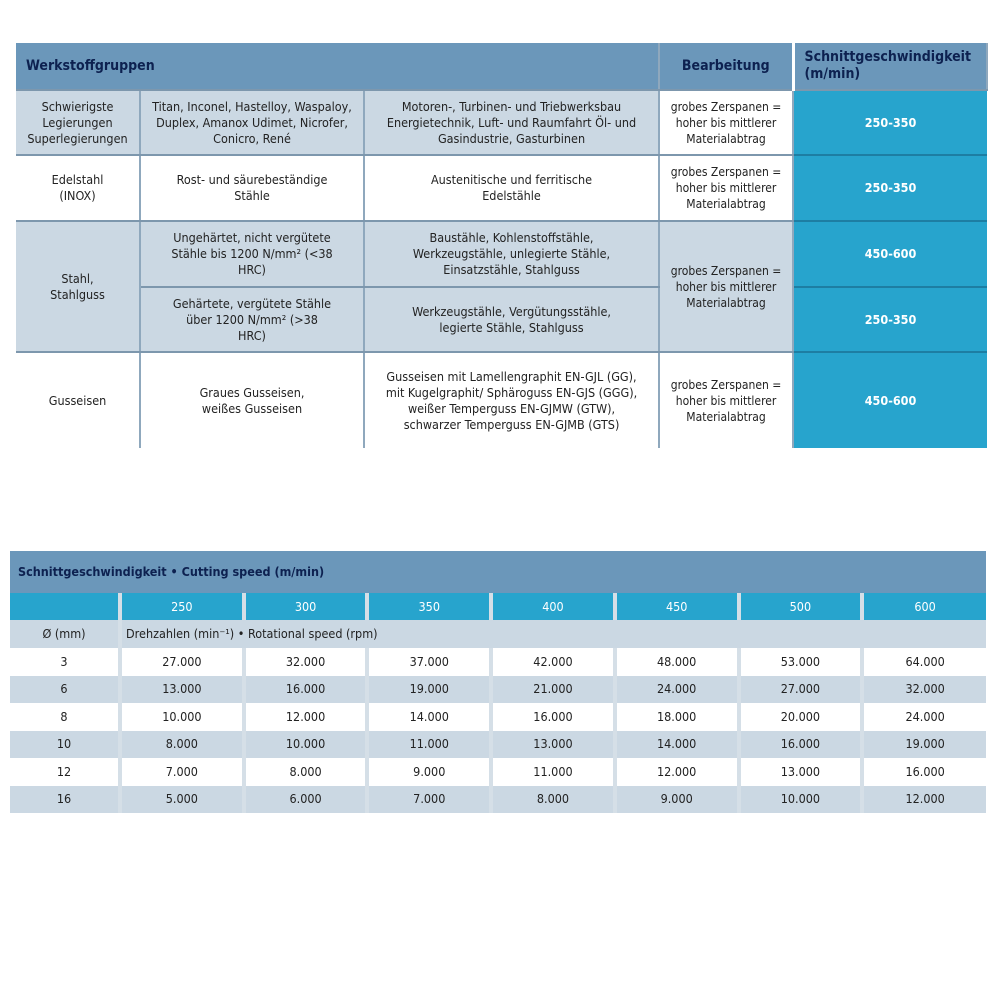  What do you see at coordinates (66, 799) in the screenshot?
I see `cell-diameter: 16` at bounding box center [66, 799].